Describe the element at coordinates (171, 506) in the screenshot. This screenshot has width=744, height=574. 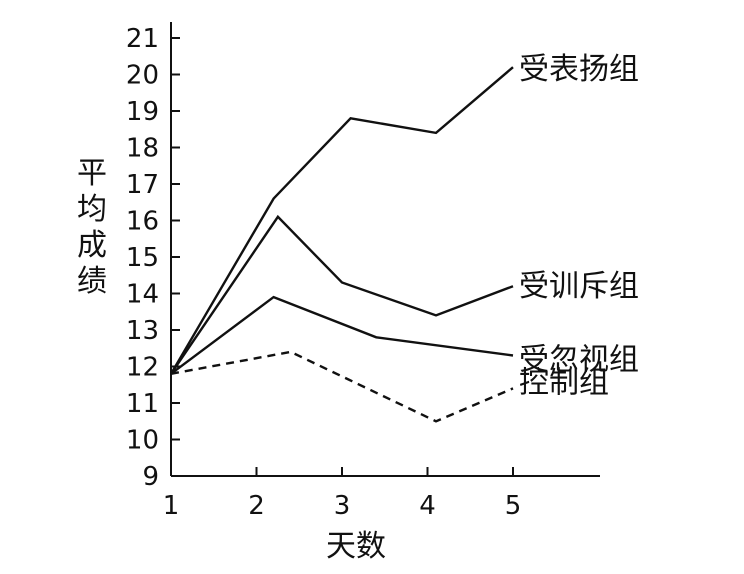
I see `x-tick-label: 1` at that location.